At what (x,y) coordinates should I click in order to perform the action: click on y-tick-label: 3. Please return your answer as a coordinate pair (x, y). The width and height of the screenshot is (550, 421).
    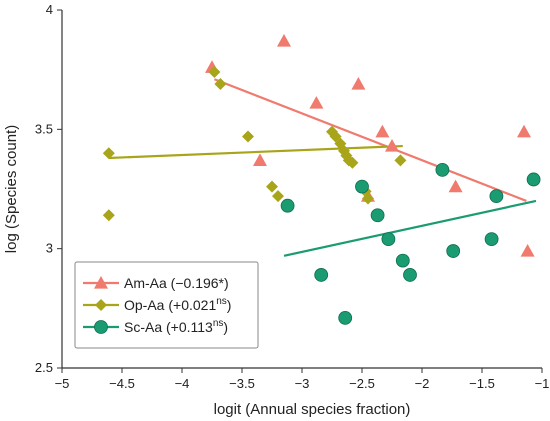
    Looking at the image, I should click on (49, 248).